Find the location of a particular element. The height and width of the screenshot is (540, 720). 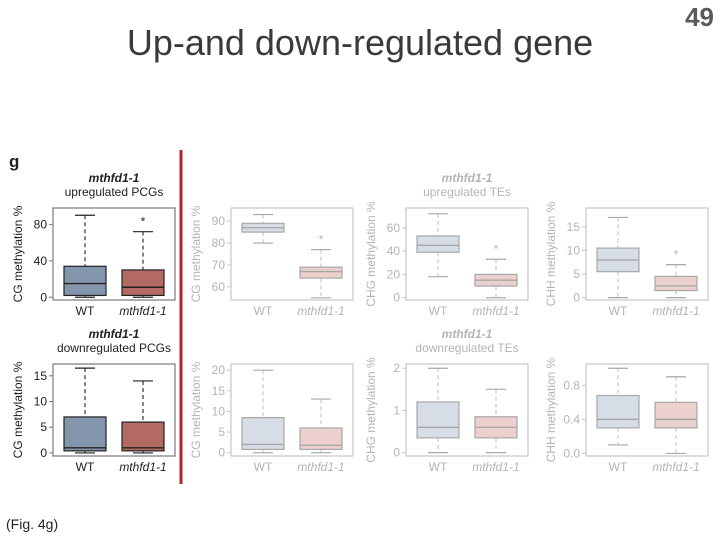

panel-0-title-line1: mthfd1-1 is located at coordinates (114, 178).